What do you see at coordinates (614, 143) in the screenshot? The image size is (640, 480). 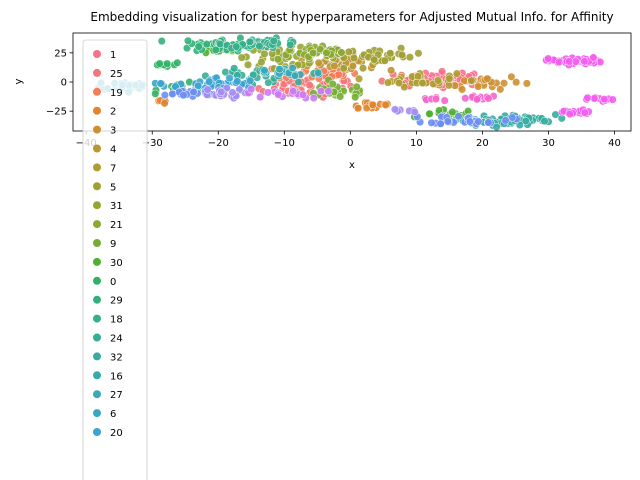 I see `x-tick-label: 40` at bounding box center [614, 143].